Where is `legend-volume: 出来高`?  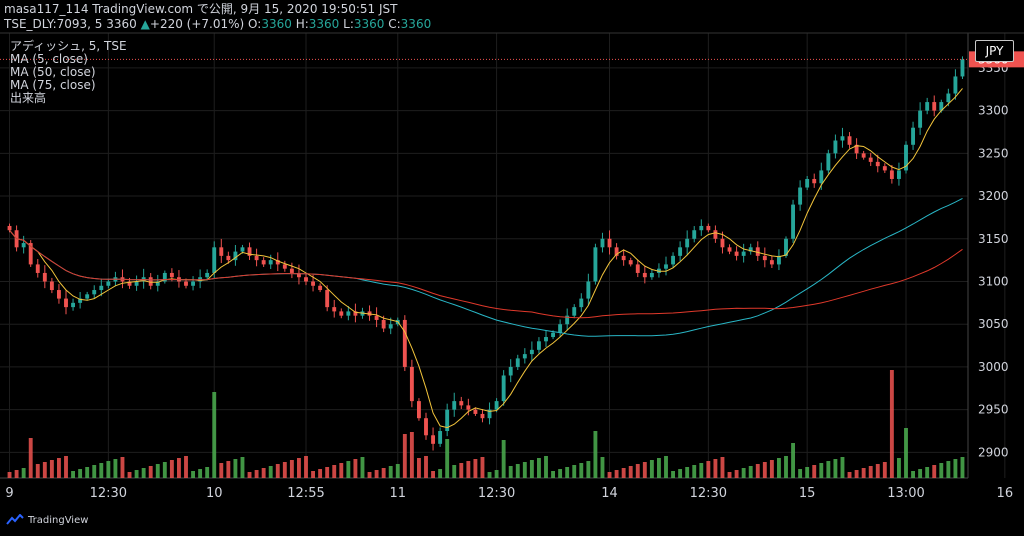 legend-volume: 出来高 is located at coordinates (28, 98).